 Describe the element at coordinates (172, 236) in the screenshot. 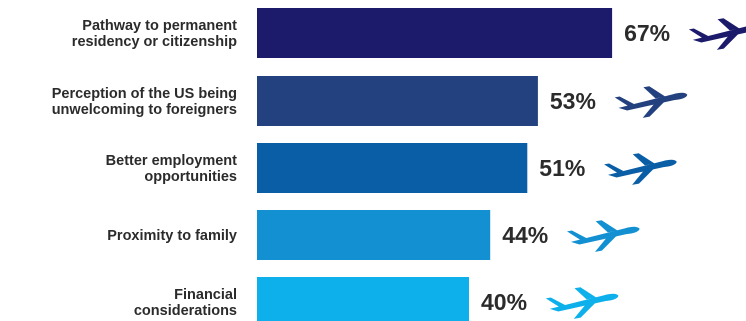

I see `category-label-3: Proximity to family` at that location.